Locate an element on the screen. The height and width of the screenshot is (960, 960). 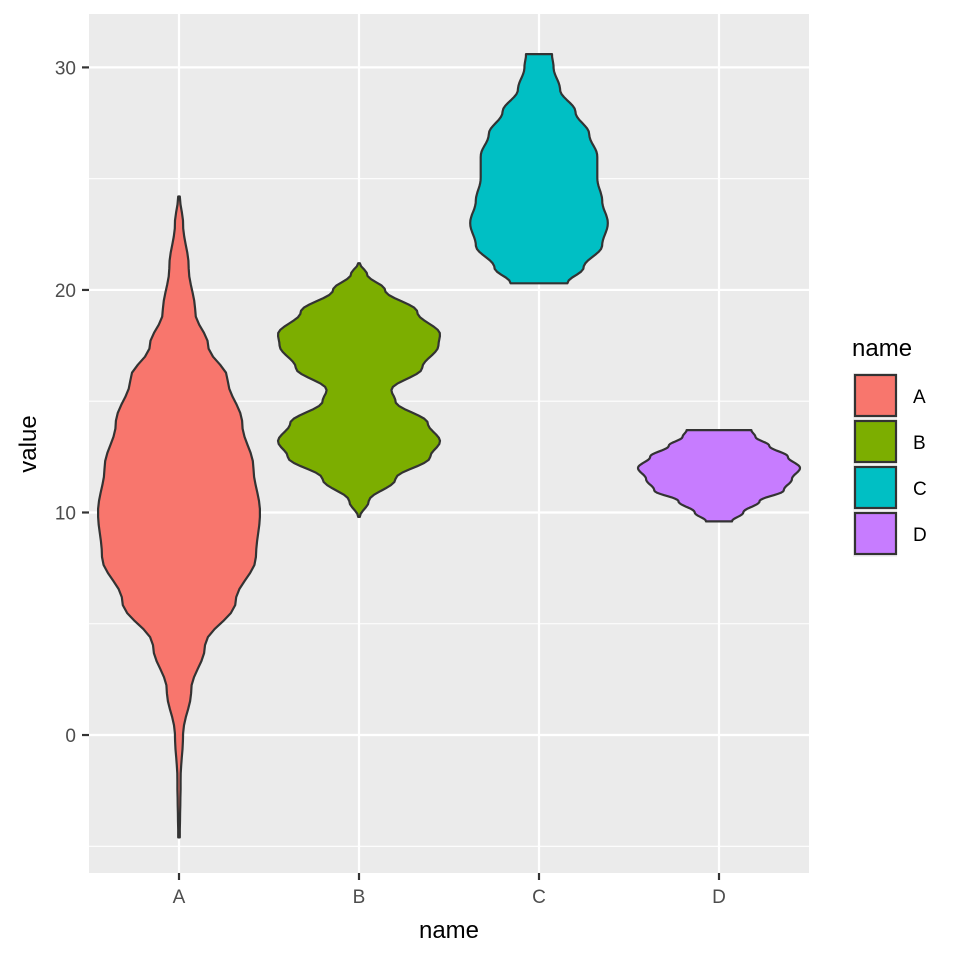
x-tick-label: D is located at coordinates (719, 897).